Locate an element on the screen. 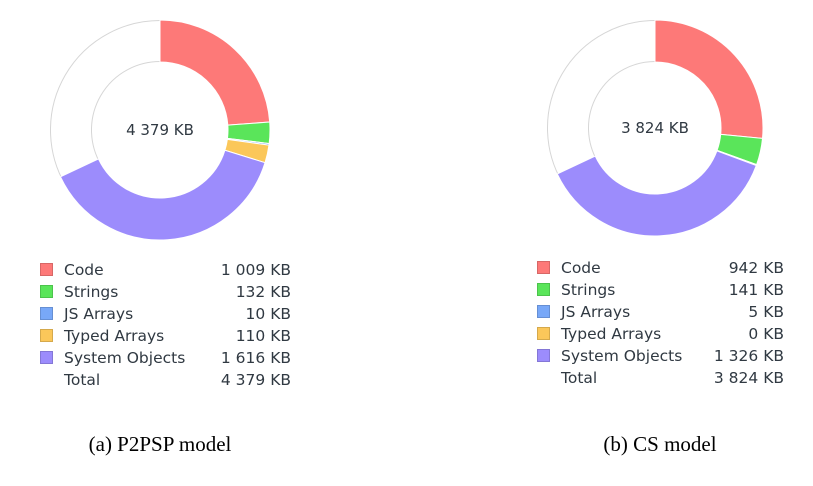 This screenshot has height=486, width=813. legend-item-system-objects: System Objects 1 326 KB is located at coordinates (660, 356).